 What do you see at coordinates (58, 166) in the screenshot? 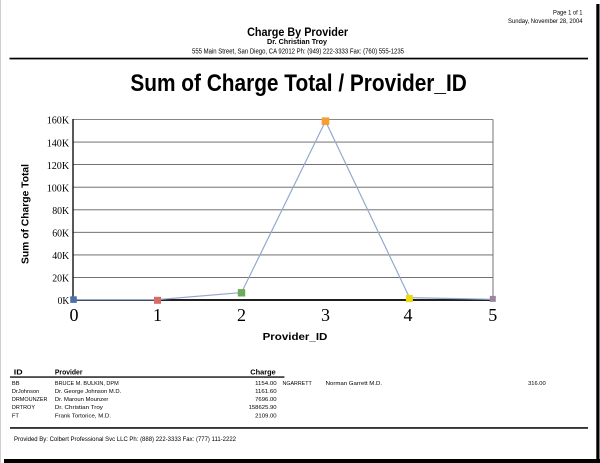
I see `svg-text: 120K` at bounding box center [58, 166].